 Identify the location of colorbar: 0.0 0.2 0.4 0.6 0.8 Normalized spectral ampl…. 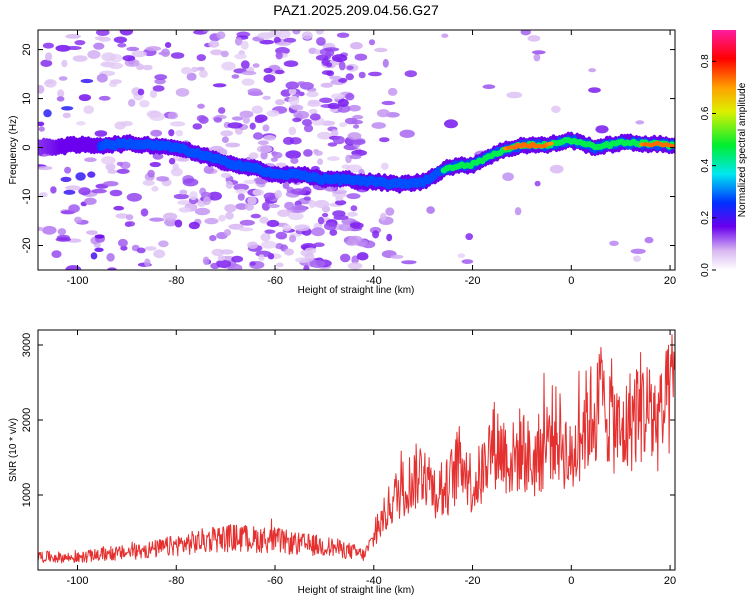
(724, 153).